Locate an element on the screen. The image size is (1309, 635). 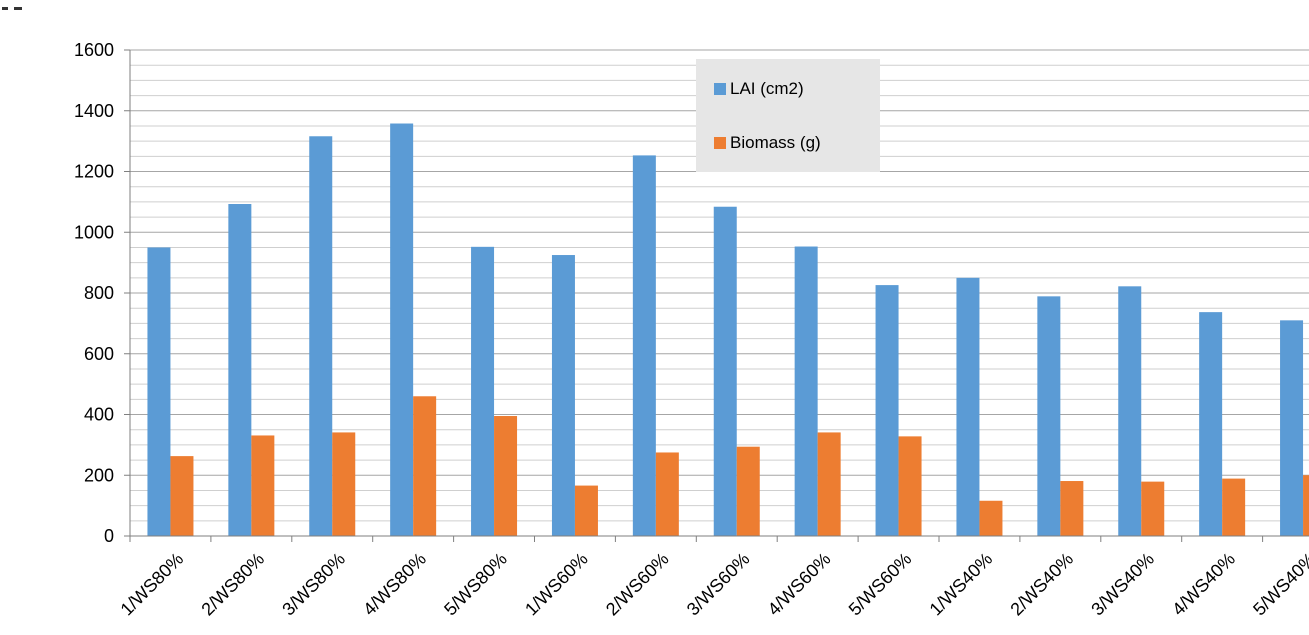
y-tick-label: 1600 is located at coordinates (94, 50).